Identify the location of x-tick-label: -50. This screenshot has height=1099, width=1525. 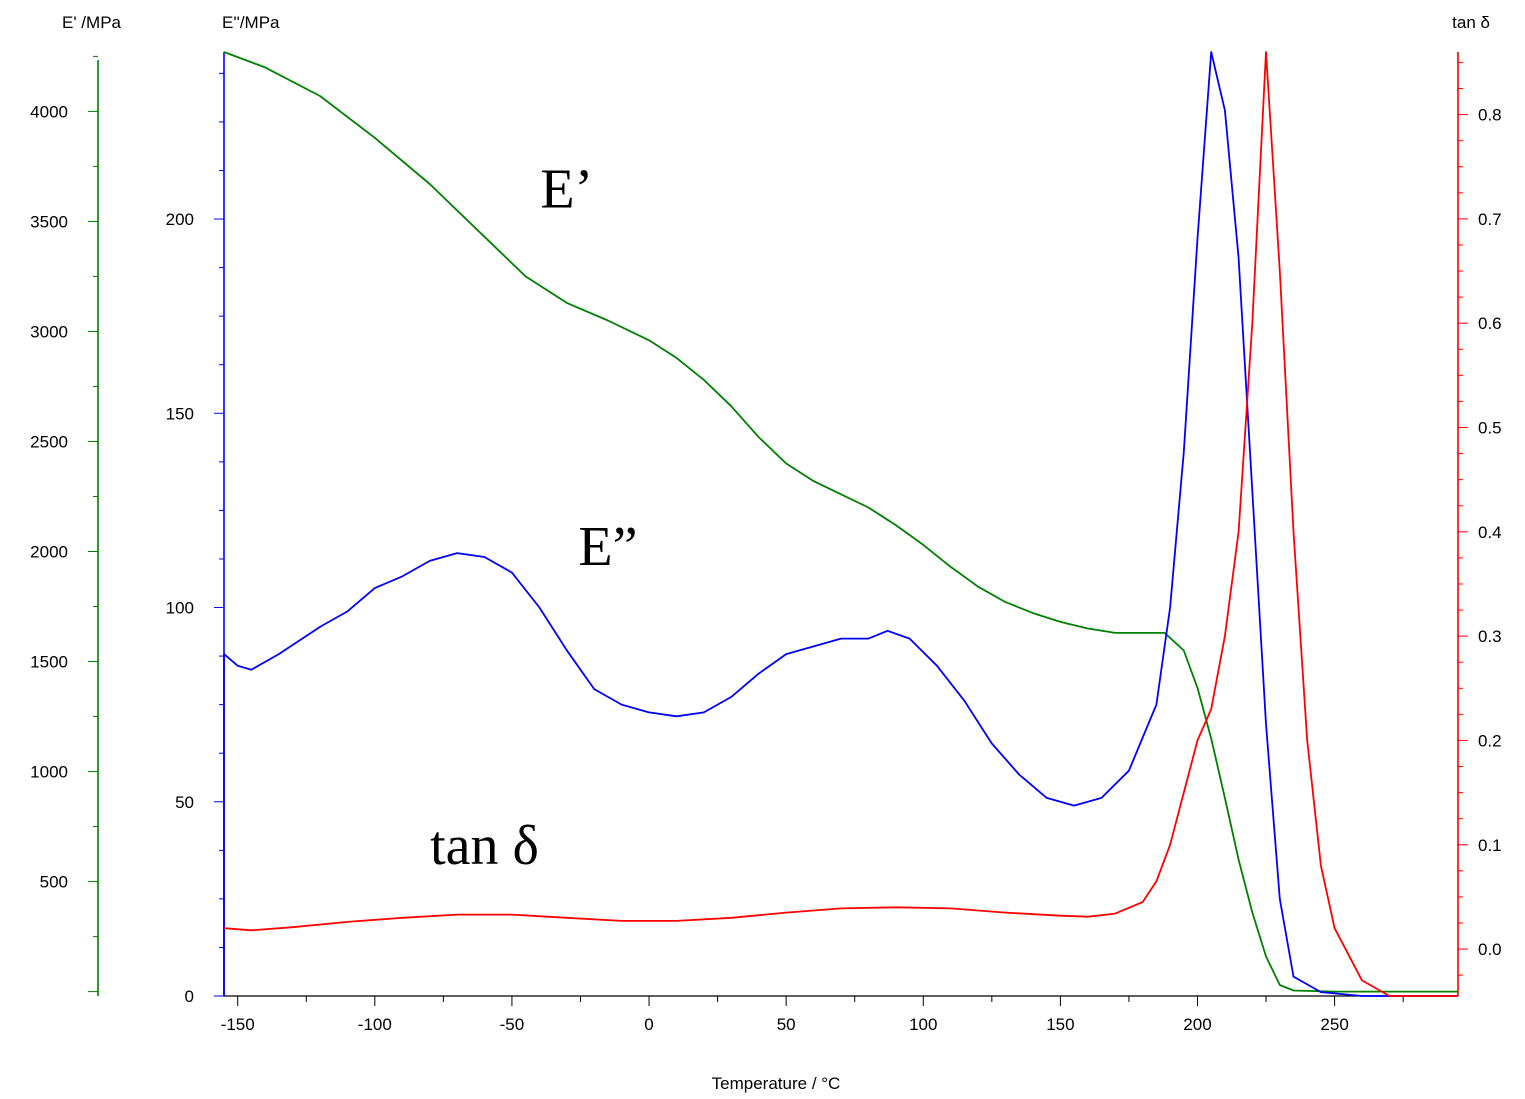
(512, 1024).